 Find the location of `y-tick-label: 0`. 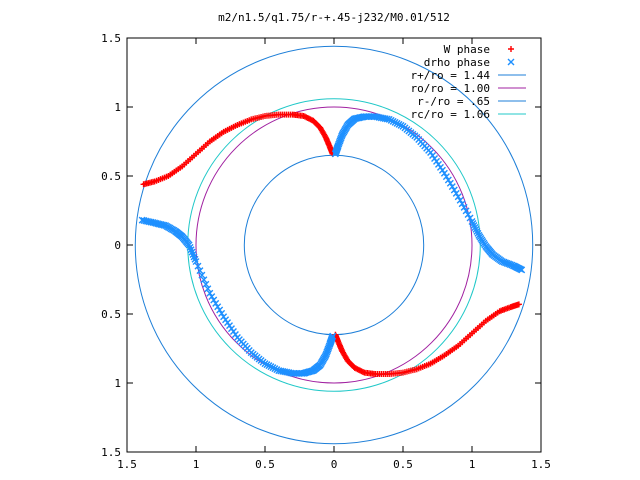

y-tick-label: 0 is located at coordinates (117, 245).